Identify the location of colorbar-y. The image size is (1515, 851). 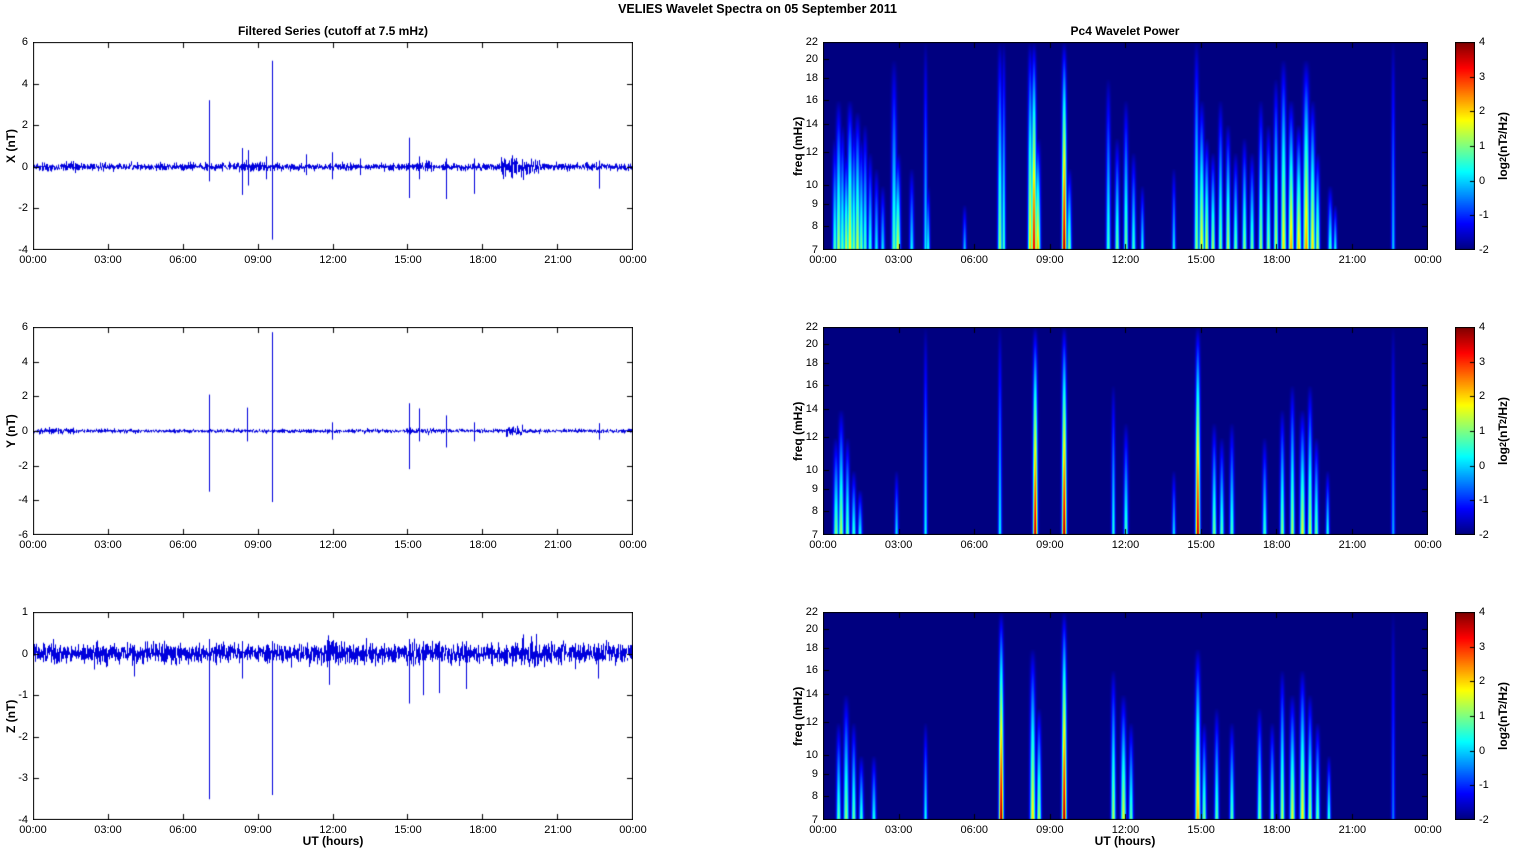
(1465, 431).